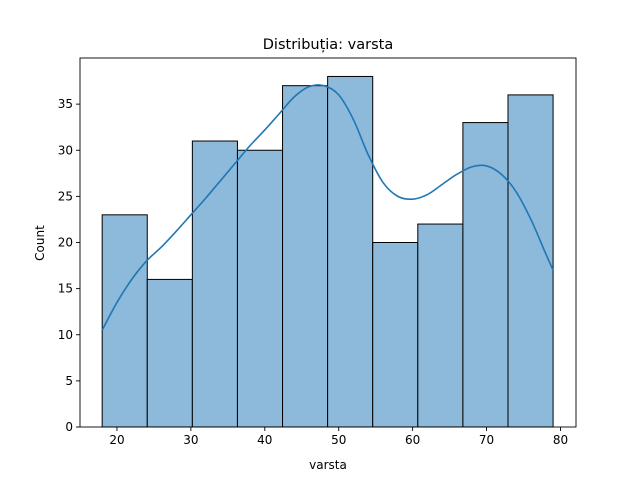 Image resolution: width=640 pixels, height=480 pixels. Describe the element at coordinates (412, 440) in the screenshot. I see `x-tick-label: 60` at that location.